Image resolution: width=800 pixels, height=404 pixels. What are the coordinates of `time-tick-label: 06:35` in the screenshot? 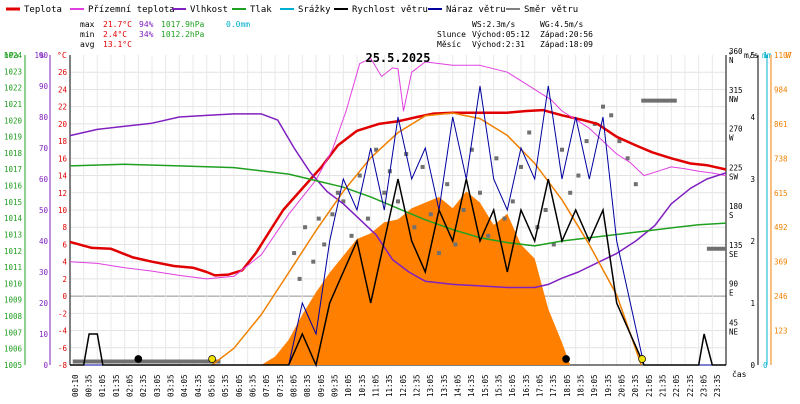 It's located at (252, 385).